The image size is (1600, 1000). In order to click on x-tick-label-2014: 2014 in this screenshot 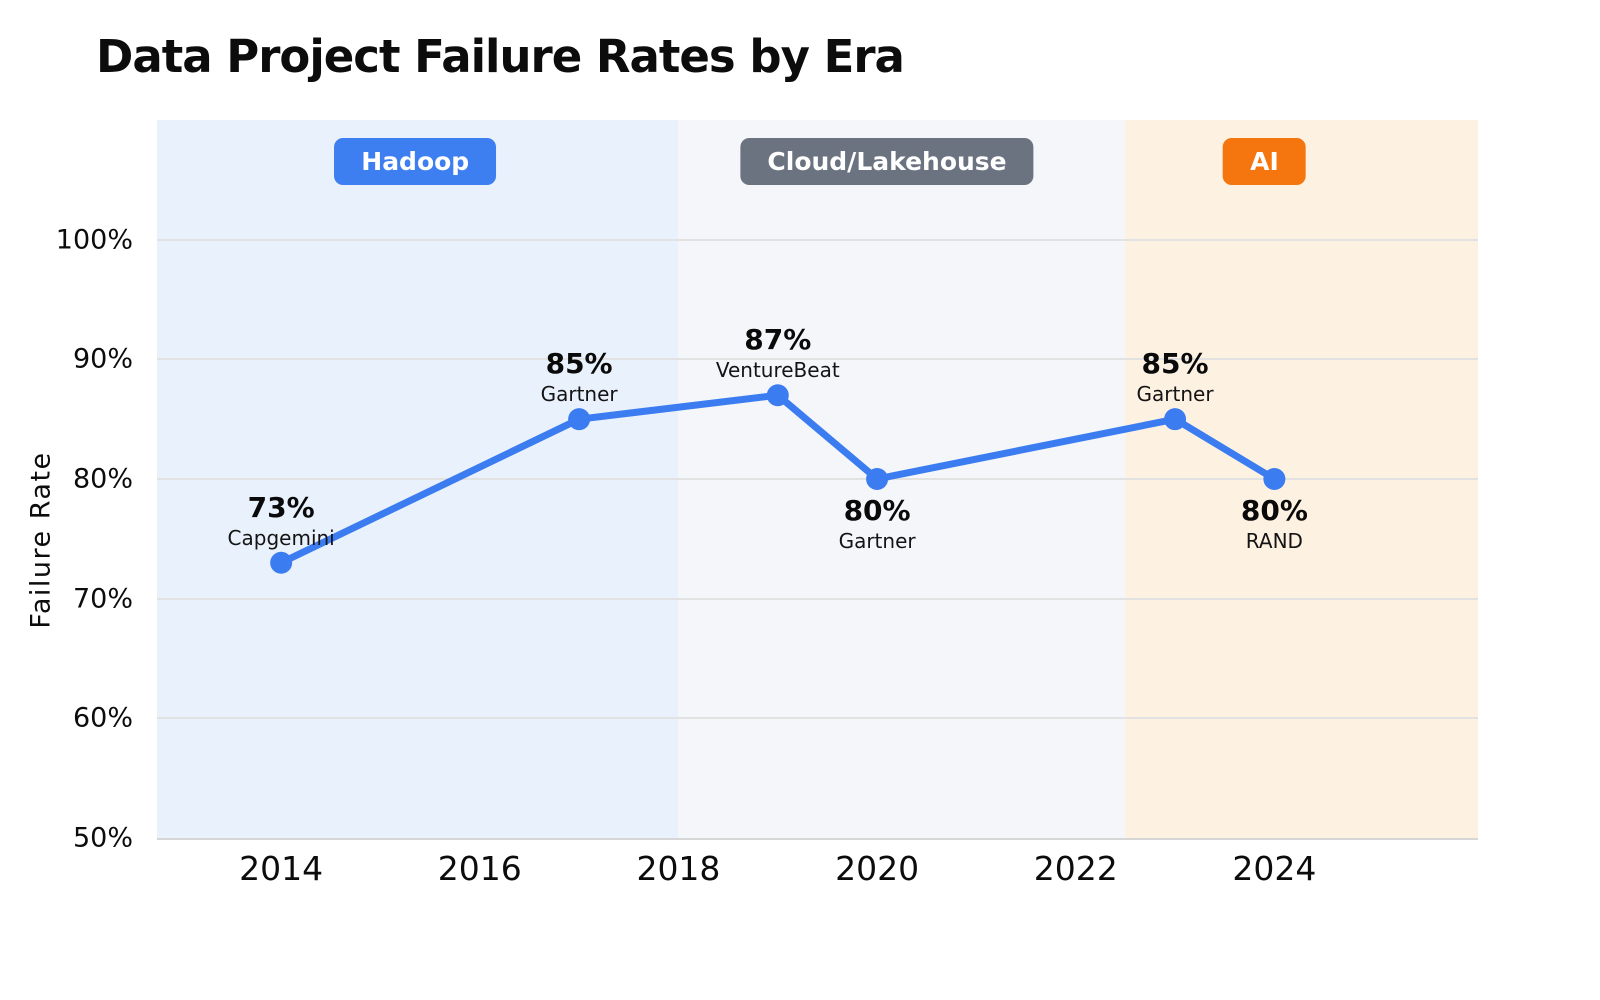, I will do `click(281, 868)`.